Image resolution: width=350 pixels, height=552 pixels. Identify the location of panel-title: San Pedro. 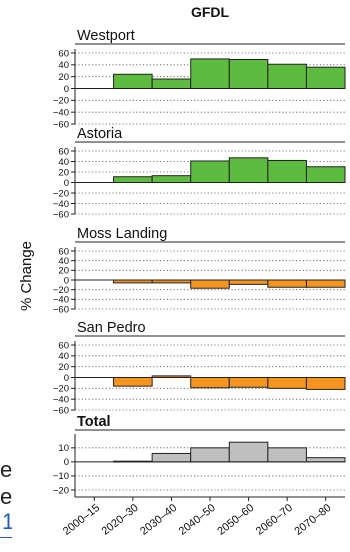
(111, 328).